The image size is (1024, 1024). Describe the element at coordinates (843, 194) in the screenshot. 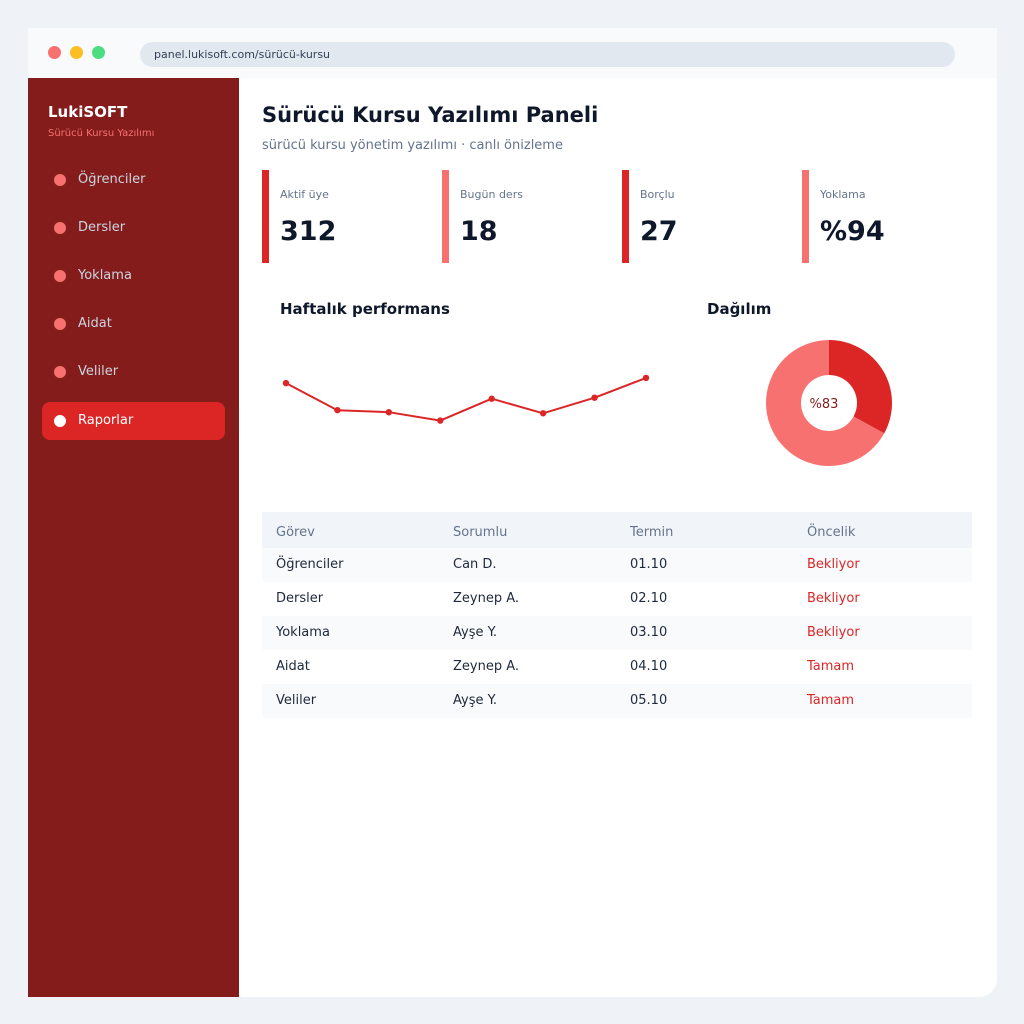

I see `stat-label: Yoklama` at that location.